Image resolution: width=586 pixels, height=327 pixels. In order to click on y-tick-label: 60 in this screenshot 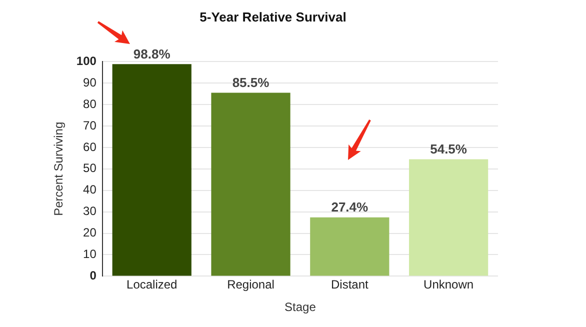, I will do `click(90, 147)`.